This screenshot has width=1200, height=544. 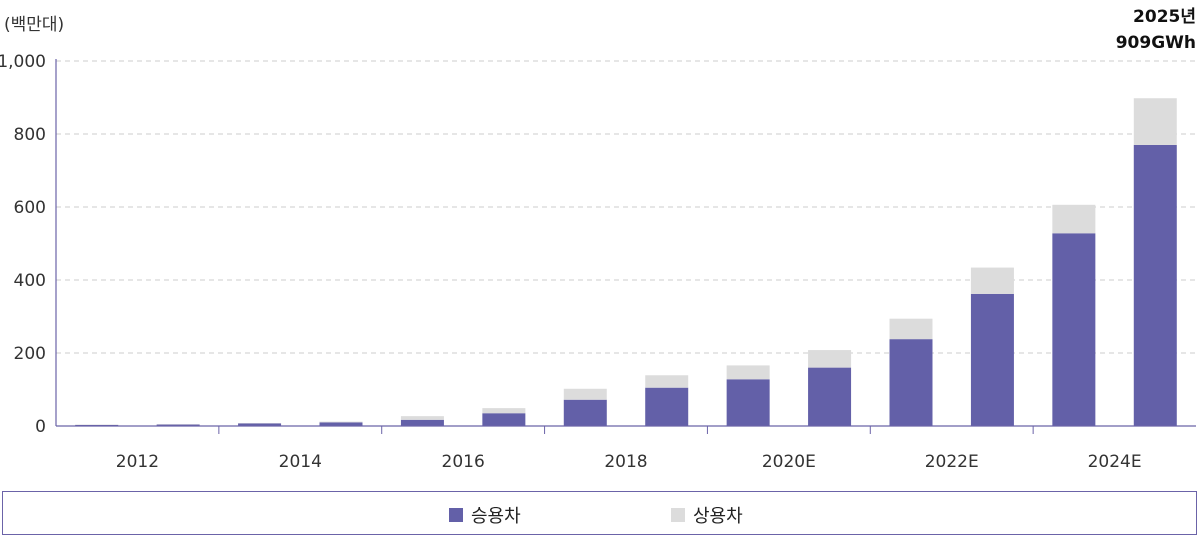 I want to click on bar-passenger-2017, so click(x=504, y=419).